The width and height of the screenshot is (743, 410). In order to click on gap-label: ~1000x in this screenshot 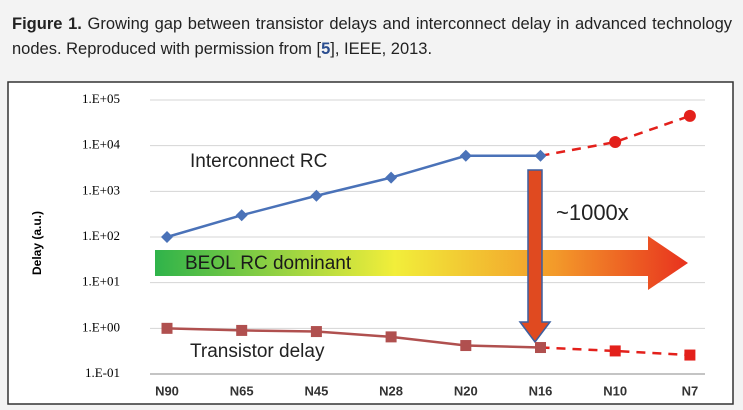, I will do `click(592, 212)`.